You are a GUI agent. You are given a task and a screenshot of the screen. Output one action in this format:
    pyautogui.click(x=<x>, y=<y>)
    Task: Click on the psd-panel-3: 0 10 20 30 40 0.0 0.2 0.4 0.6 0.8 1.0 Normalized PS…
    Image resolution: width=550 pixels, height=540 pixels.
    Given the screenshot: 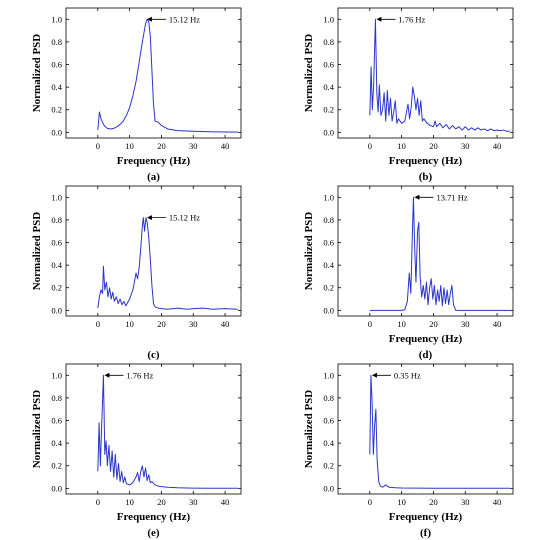 What is the action you would take?
    pyautogui.click(x=136, y=273)
    